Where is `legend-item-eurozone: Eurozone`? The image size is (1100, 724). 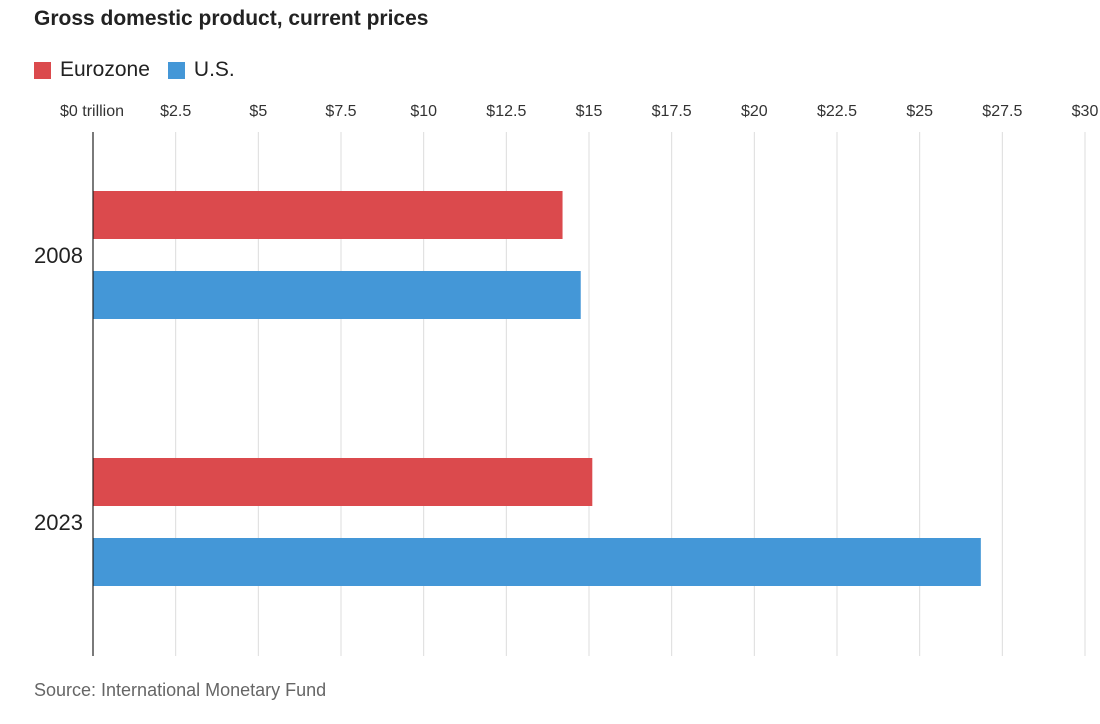
legend-item-eurozone: Eurozone is located at coordinates (92, 70).